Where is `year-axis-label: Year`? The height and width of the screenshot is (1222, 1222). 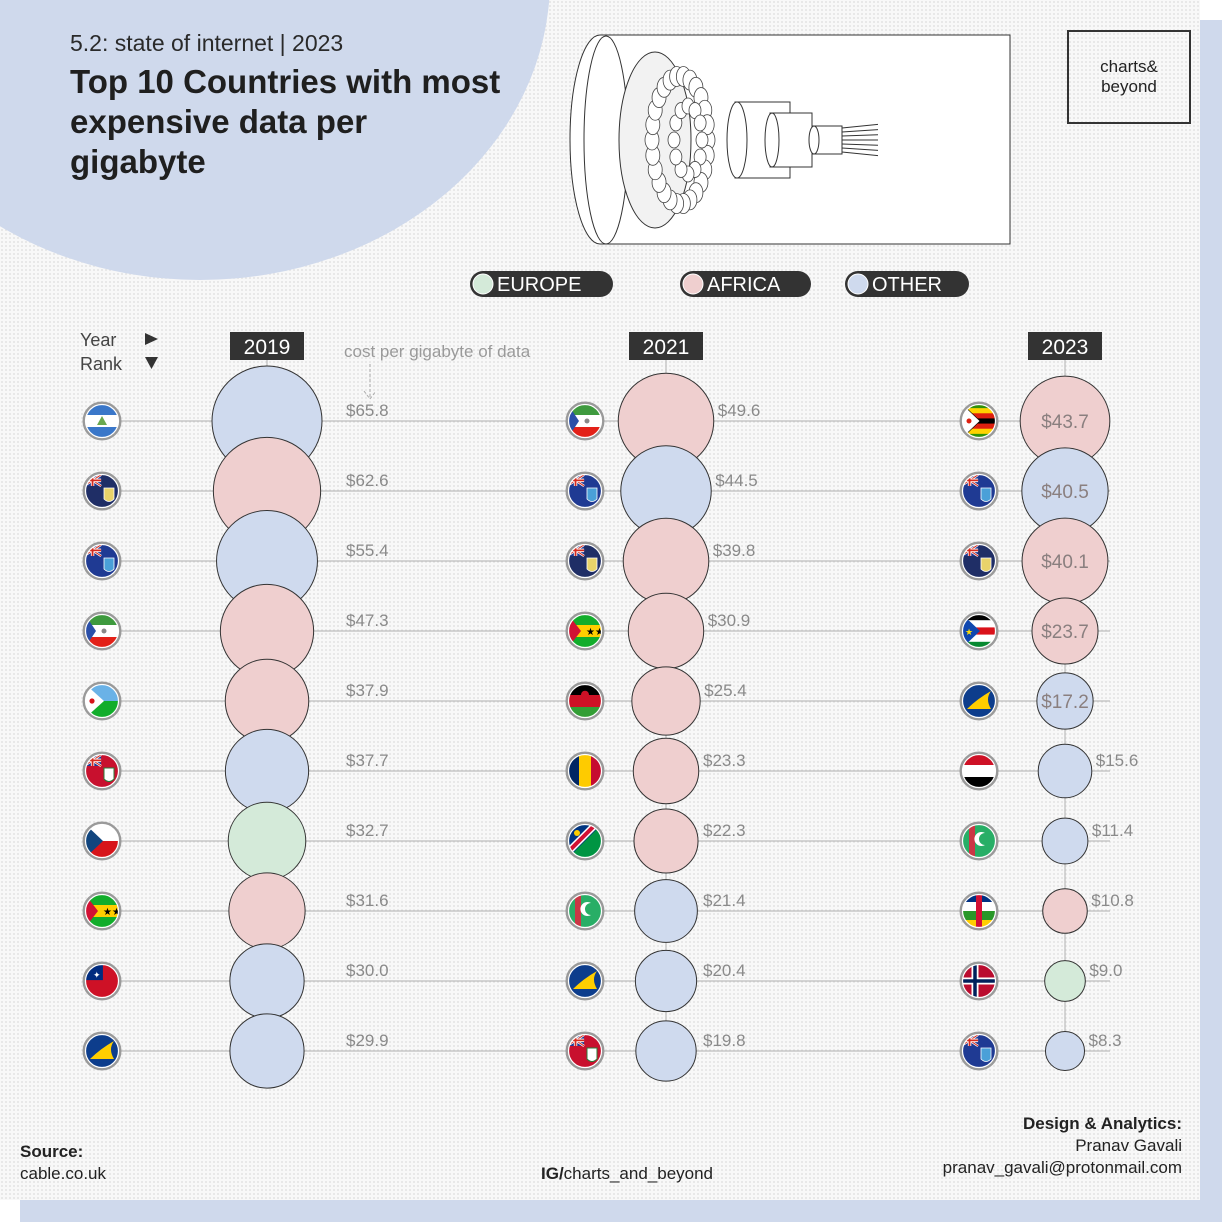 year-axis-label: Year is located at coordinates (98, 340).